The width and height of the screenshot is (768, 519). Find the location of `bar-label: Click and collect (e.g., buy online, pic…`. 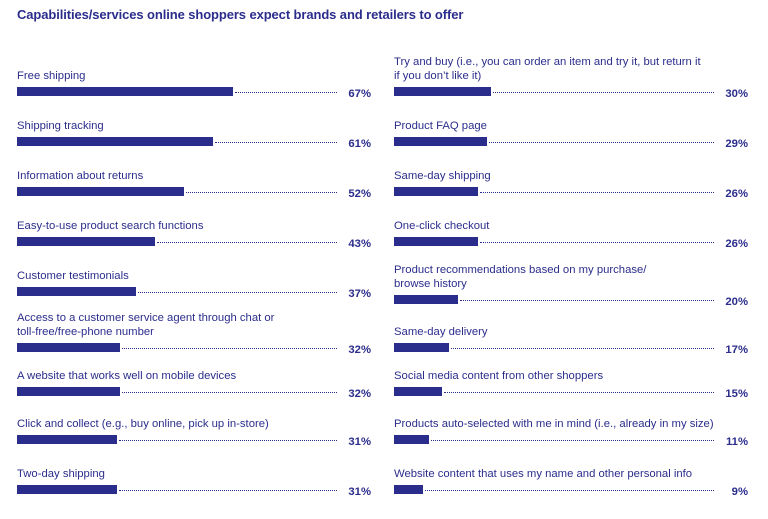

bar-label: Click and collect (e.g., buy online, pic… is located at coordinates (143, 424).